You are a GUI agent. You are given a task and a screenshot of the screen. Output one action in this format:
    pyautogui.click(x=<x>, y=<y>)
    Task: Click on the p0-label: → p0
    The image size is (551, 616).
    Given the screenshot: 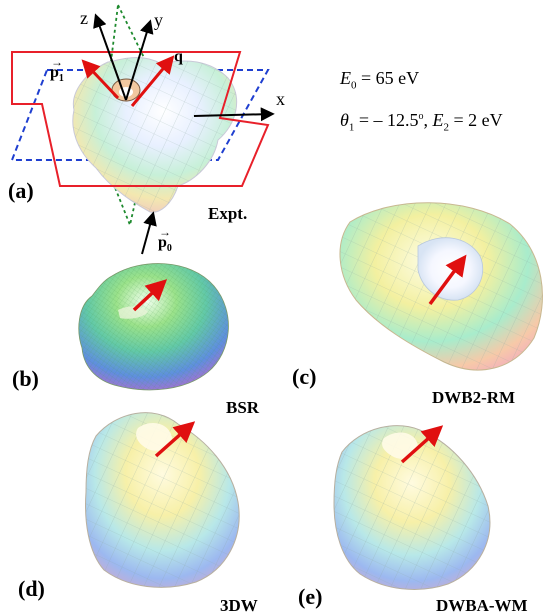 What is the action you would take?
    pyautogui.click(x=165, y=240)
    